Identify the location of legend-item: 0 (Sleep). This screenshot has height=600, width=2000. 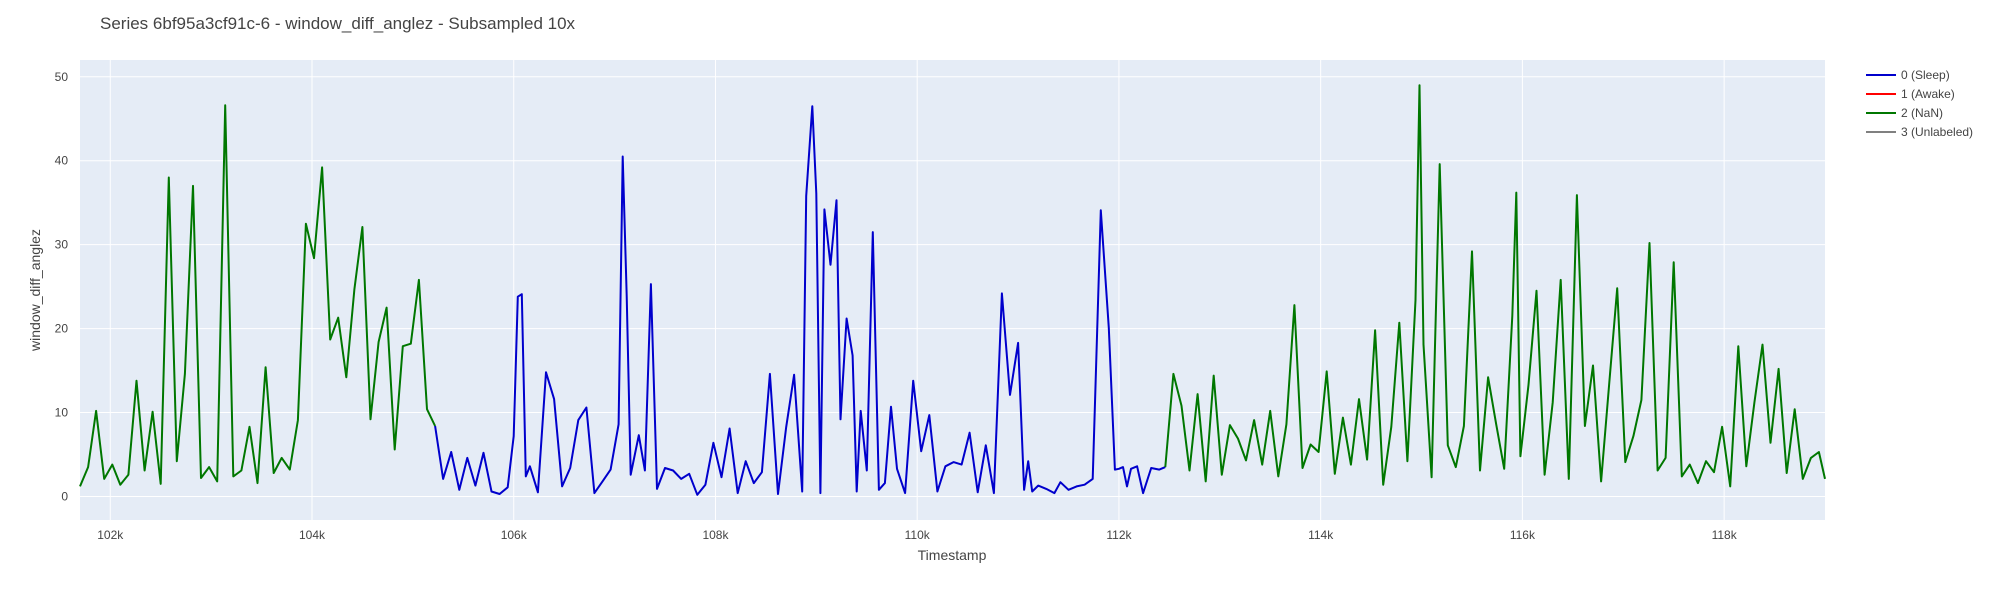
(1908, 75).